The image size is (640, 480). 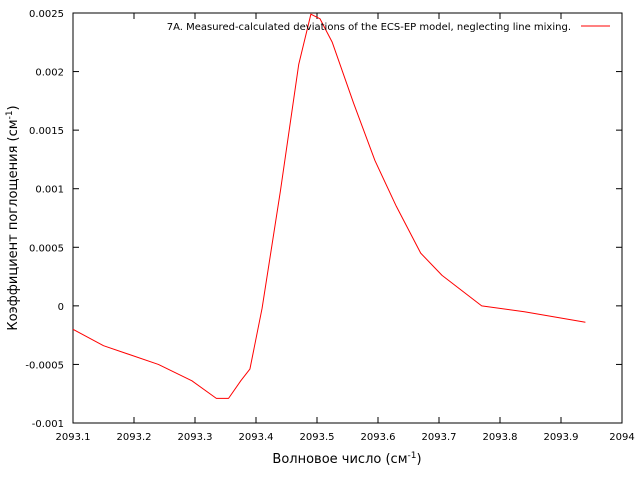 What do you see at coordinates (48, 424) in the screenshot?
I see `y-tick-label: -0.001` at bounding box center [48, 424].